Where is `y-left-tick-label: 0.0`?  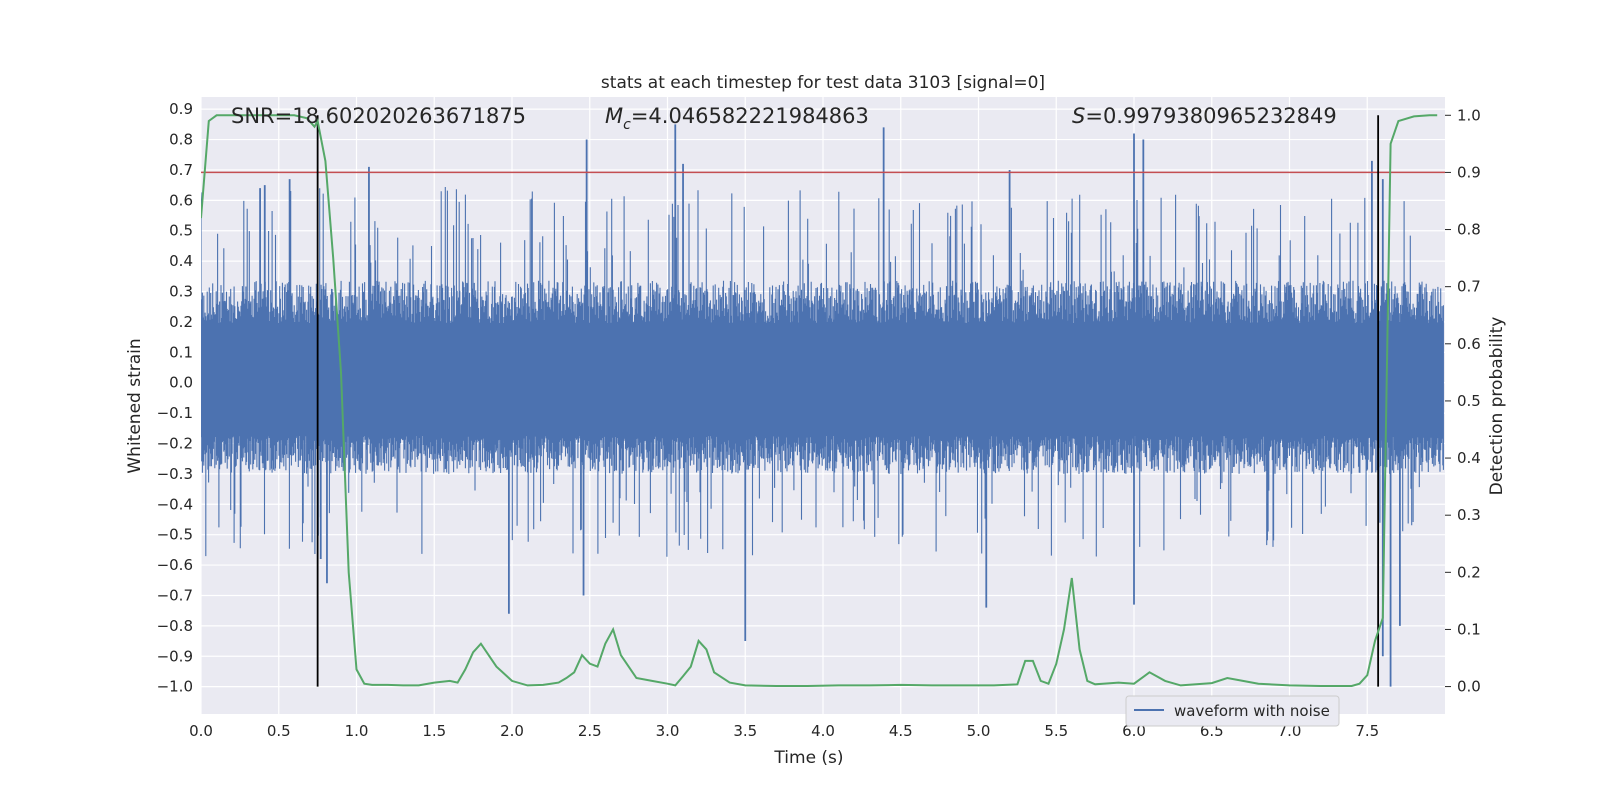 y-left-tick-label: 0.0 is located at coordinates (181, 383).